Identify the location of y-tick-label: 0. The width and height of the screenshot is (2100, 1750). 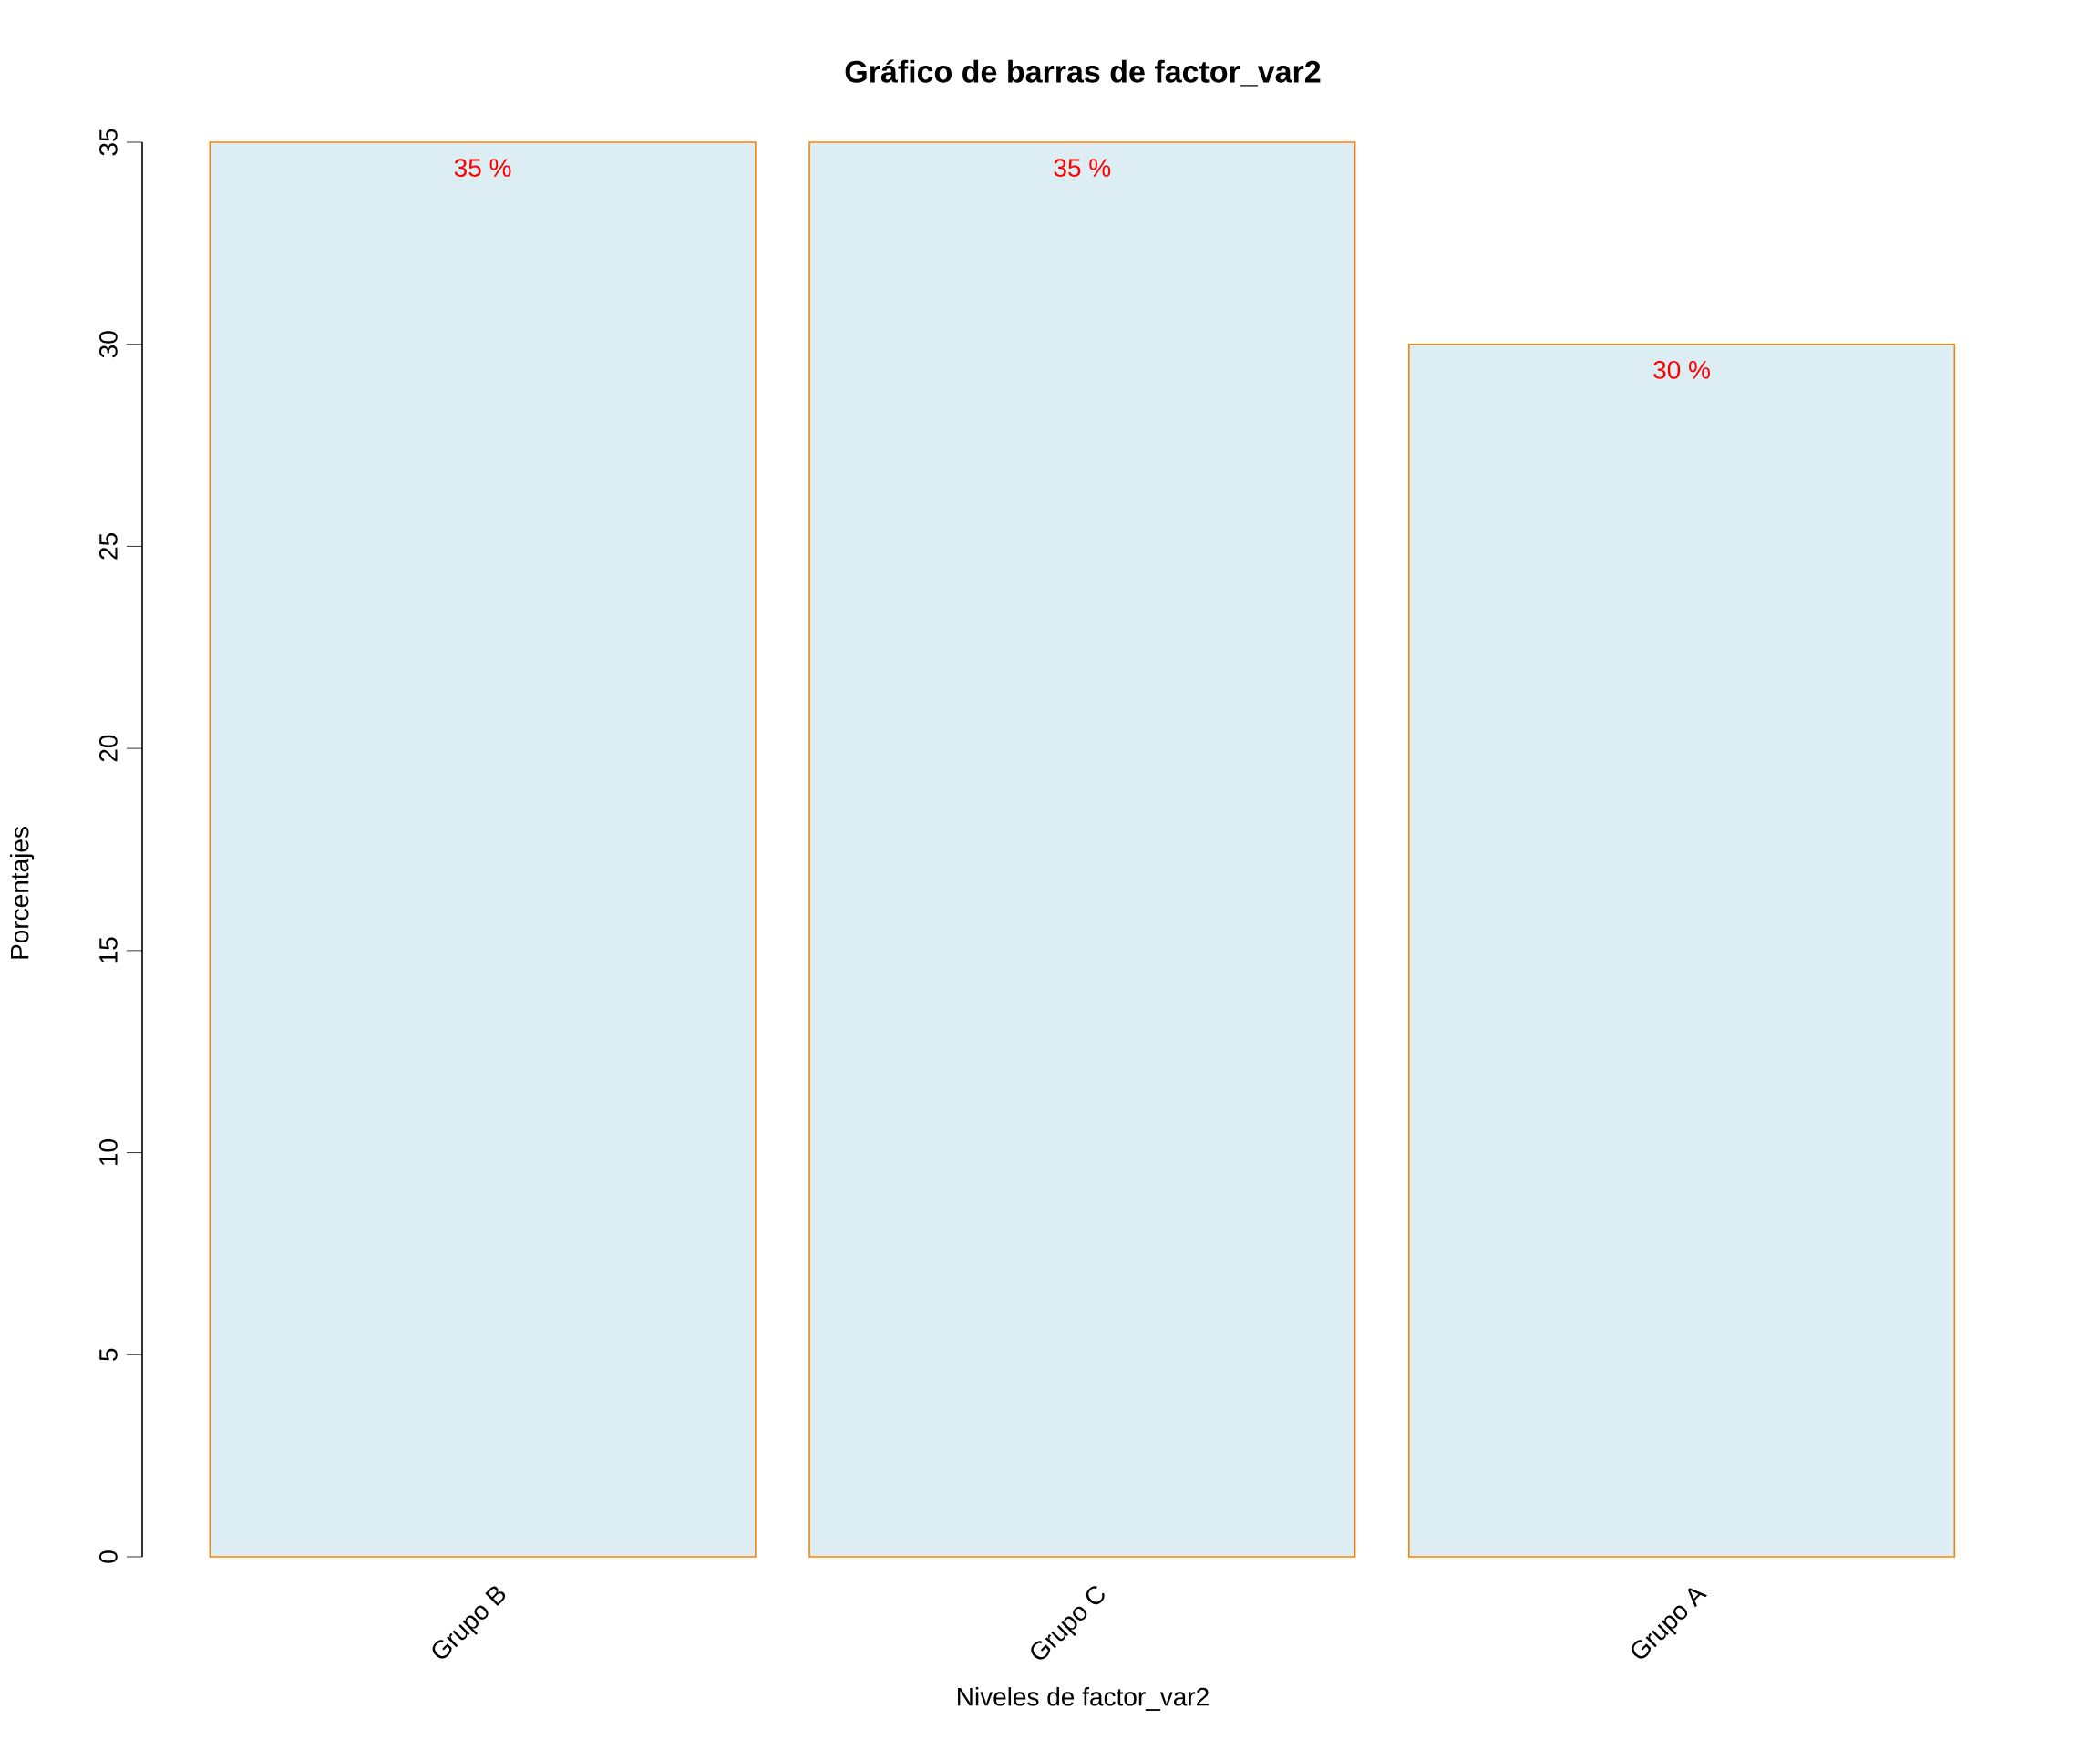
(109, 1557).